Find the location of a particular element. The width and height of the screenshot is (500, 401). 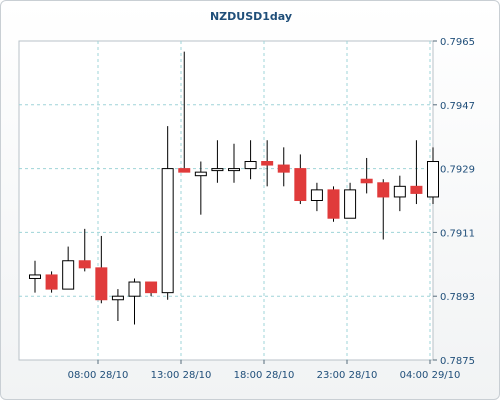

x-tick-label: 23:00 28/10 is located at coordinates (347, 375).